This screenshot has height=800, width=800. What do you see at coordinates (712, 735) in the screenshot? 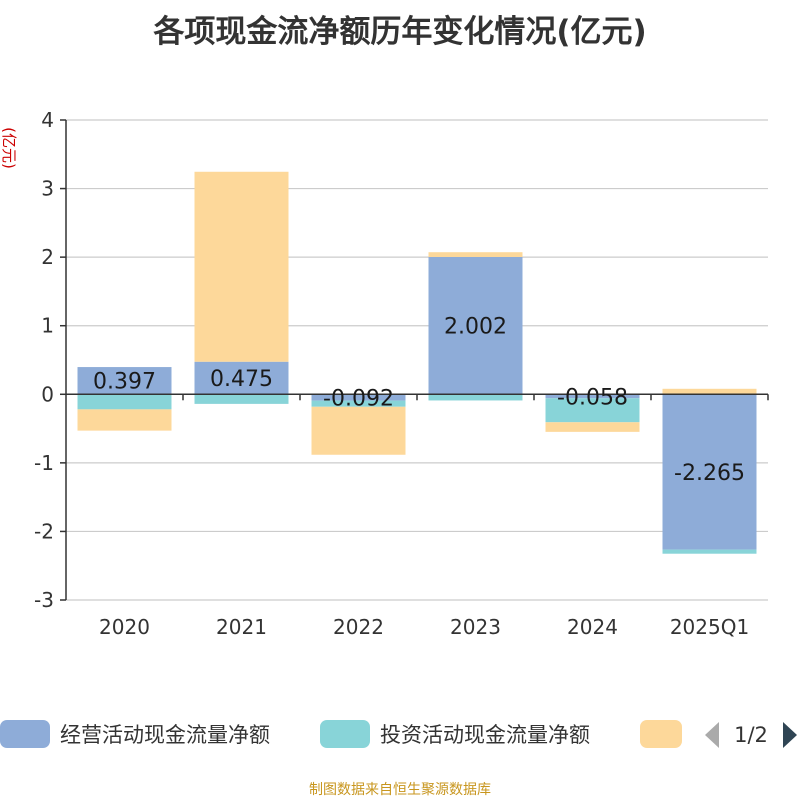
I see `legend-prev-arrow-icon` at bounding box center [712, 735].